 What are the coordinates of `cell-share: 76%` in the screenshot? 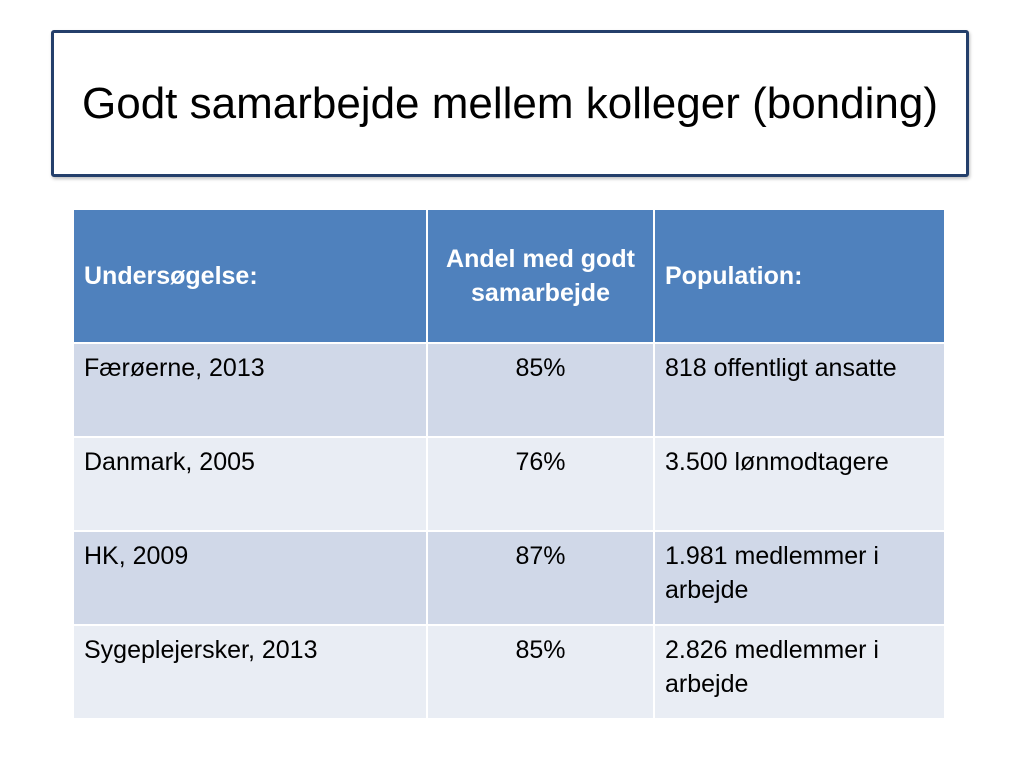 It's located at (540, 484).